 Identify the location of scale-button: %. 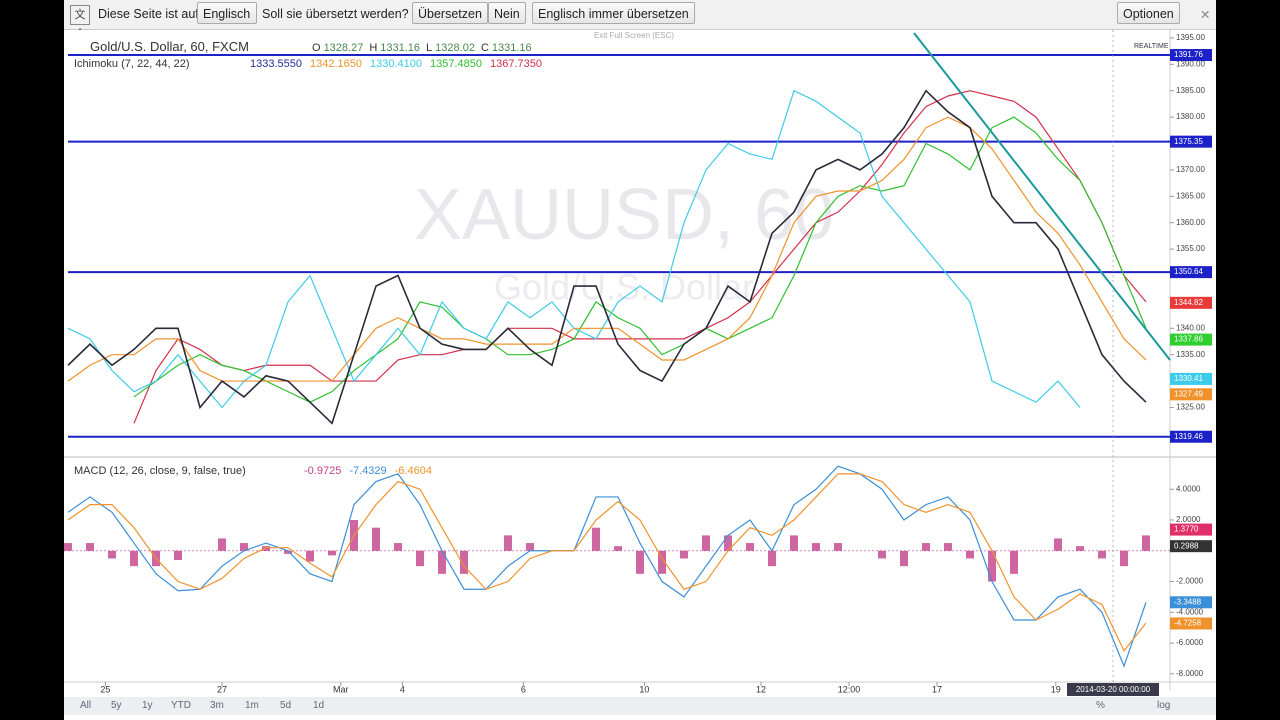
(1100, 705).